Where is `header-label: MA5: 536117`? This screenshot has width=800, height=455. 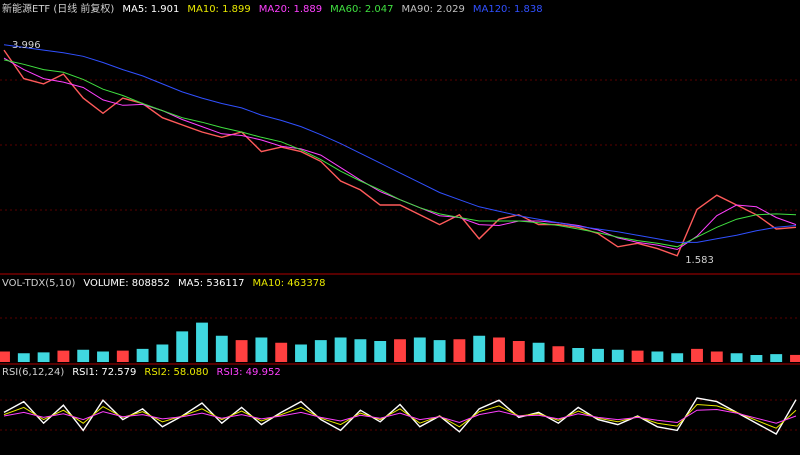
header-label: MA5: 536117 is located at coordinates (211, 283).